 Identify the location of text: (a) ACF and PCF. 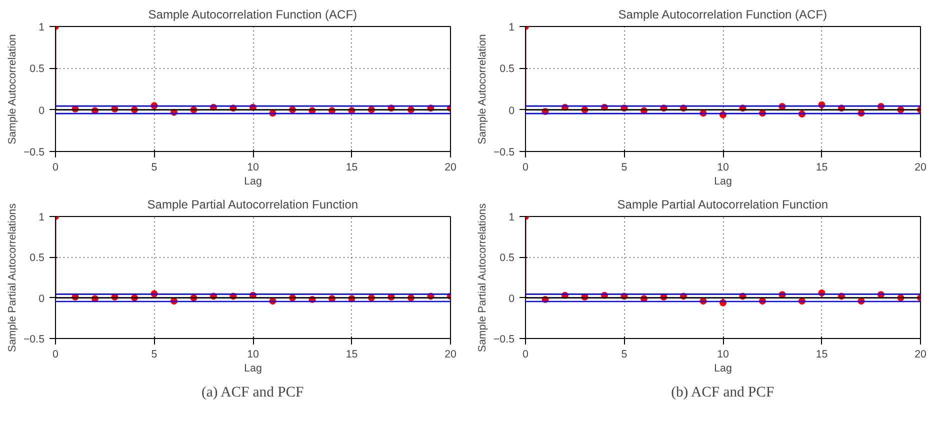
(252, 392).